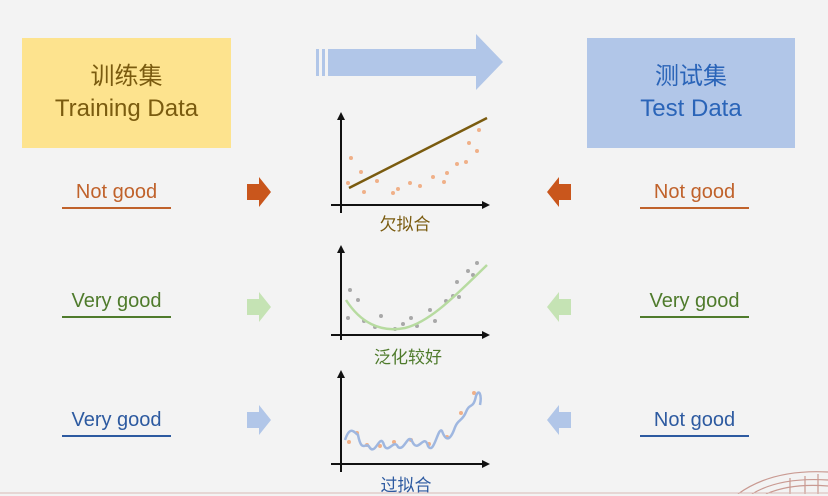  What do you see at coordinates (116, 420) in the screenshot?
I see `row3-train-label: Very good` at bounding box center [116, 420].